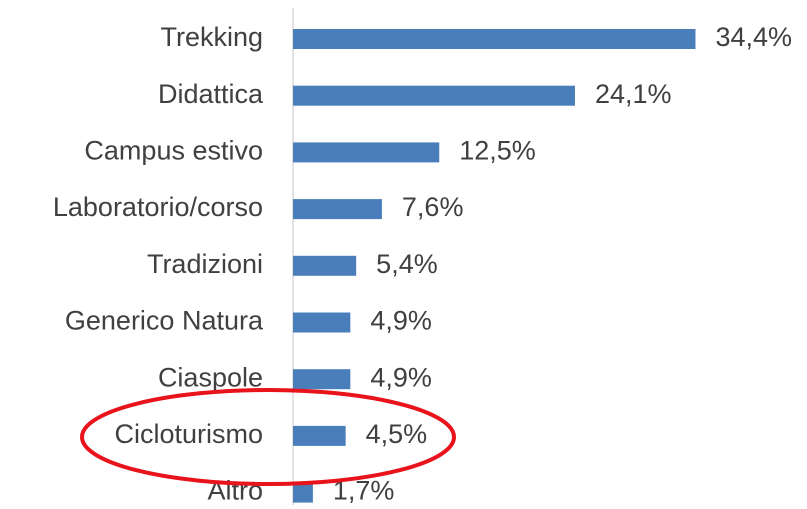 The height and width of the screenshot is (509, 807). What do you see at coordinates (164, 321) in the screenshot?
I see `category-label: Generico Natura` at bounding box center [164, 321].